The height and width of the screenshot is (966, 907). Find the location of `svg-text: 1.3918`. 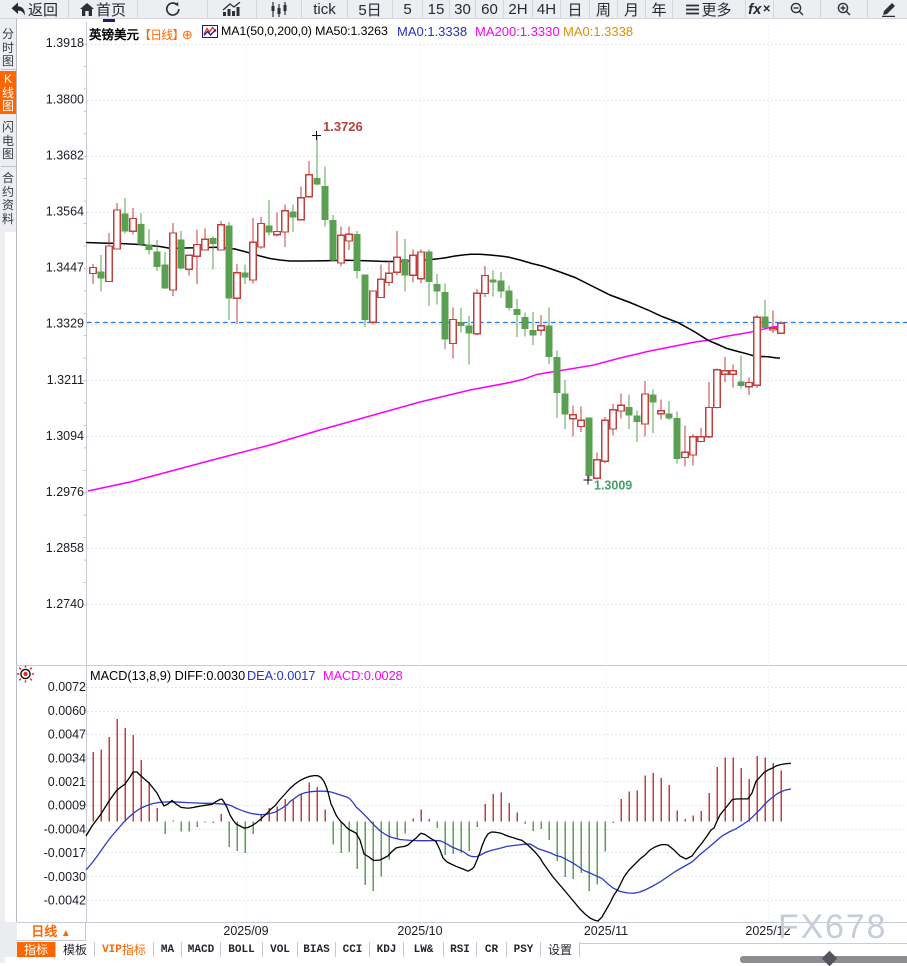

svg-text: 1.3918 is located at coordinates (65, 43).